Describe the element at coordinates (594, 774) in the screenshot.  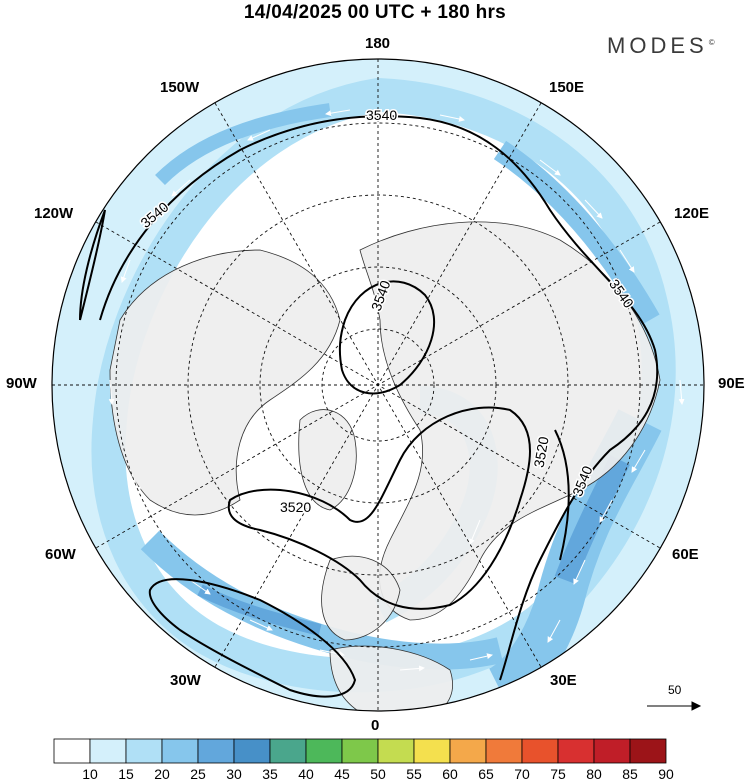
I see `colorbar-tick-label: 80` at that location.